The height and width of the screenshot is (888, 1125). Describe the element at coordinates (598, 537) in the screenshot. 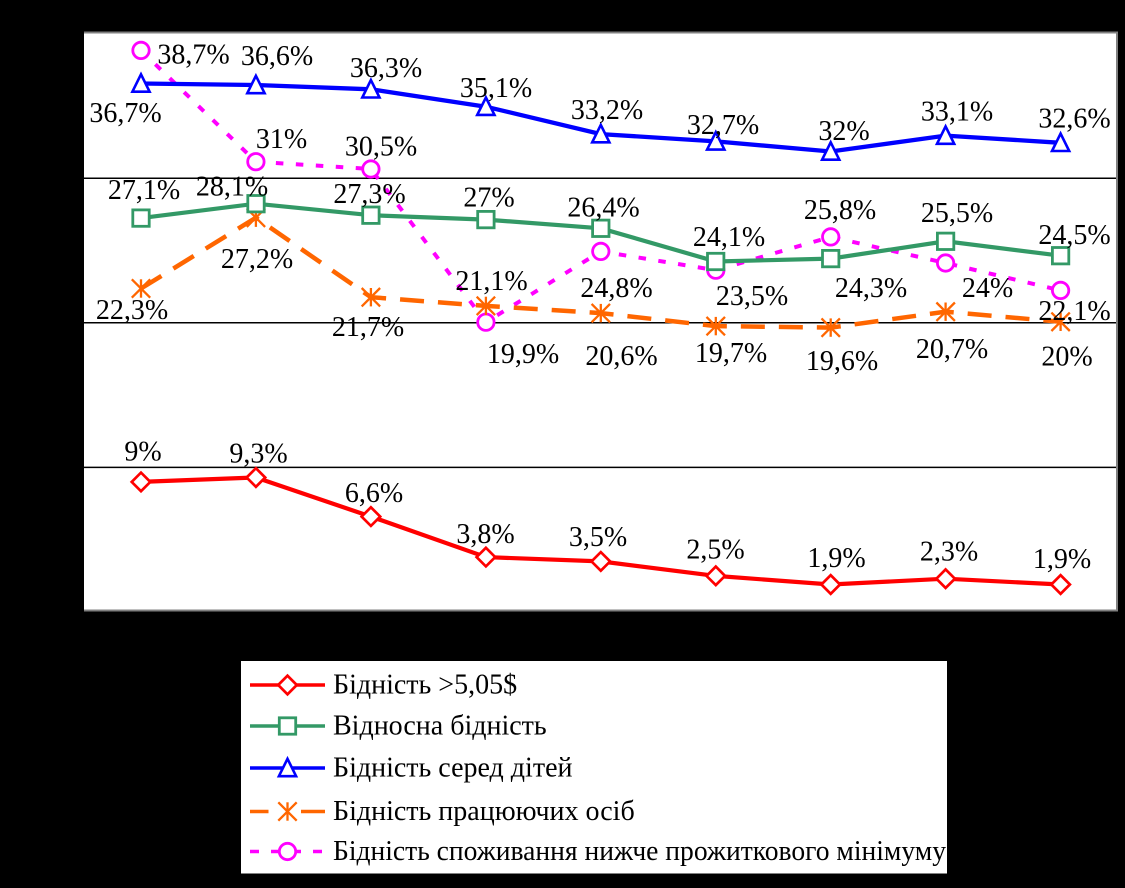

I see `svg-text: 3,5%` at that location.